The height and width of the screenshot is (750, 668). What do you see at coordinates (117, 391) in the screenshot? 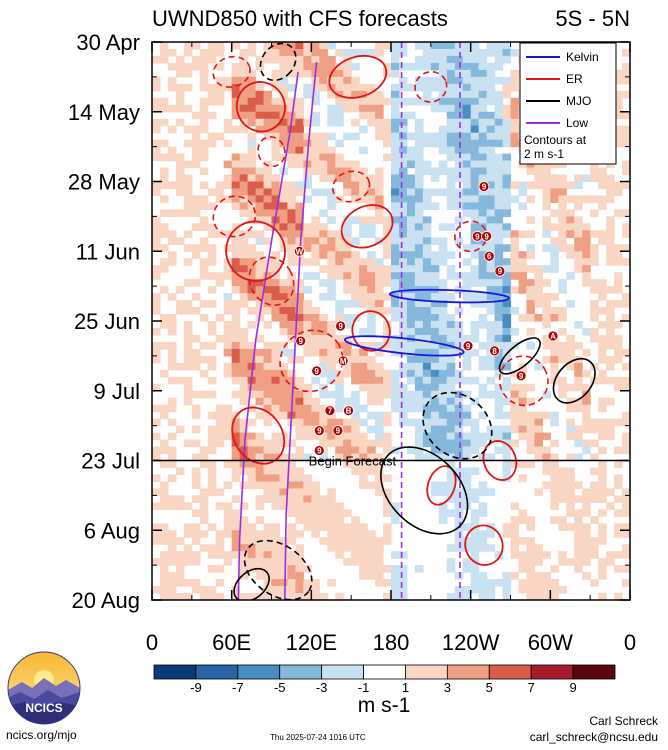
I see `y-tick-label-5: 9 Jul` at bounding box center [117, 391].